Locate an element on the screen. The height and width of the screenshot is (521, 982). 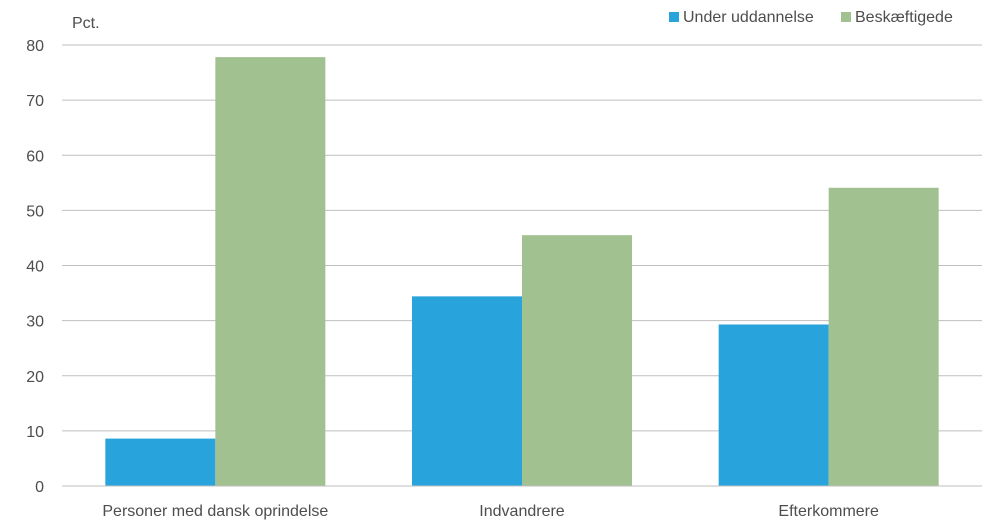
y-tick-label: 80 is located at coordinates (35, 46).